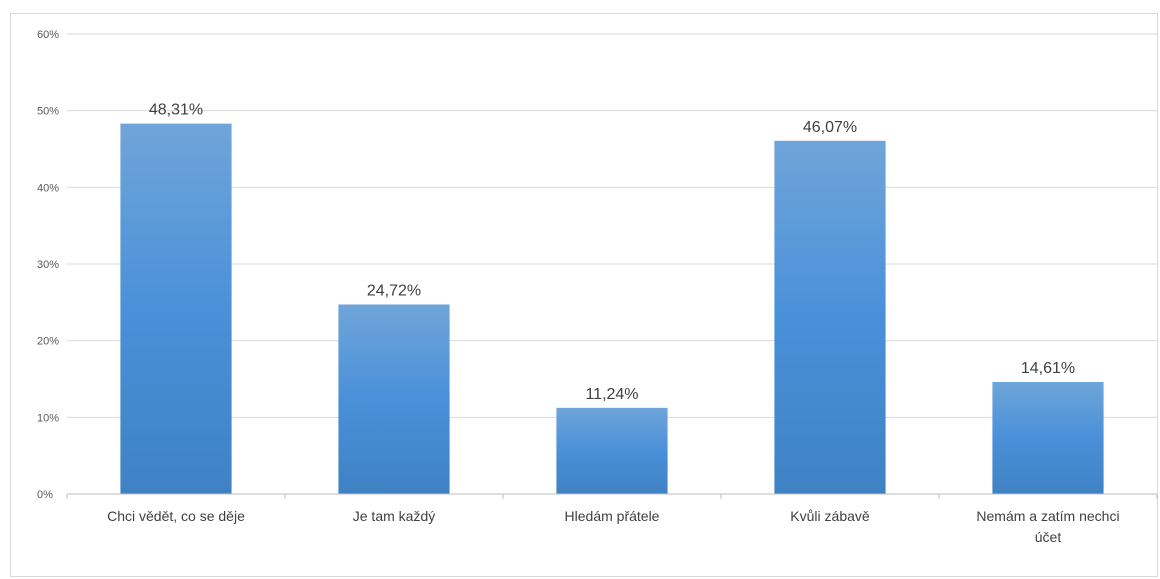 This screenshot has height=579, width=1160. I want to click on category-label: Kvůli zábavě, so click(830, 516).